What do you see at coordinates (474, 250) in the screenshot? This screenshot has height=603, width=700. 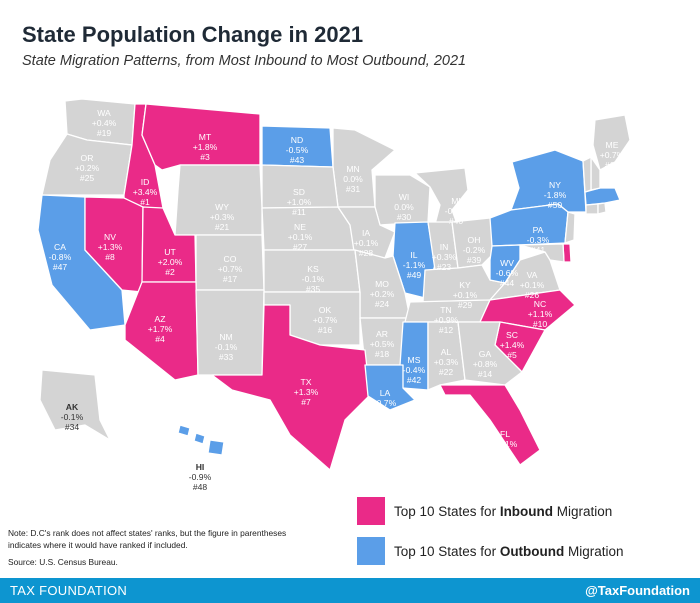 I see `state-label-oh: OH -0.2% #39` at bounding box center [474, 250].